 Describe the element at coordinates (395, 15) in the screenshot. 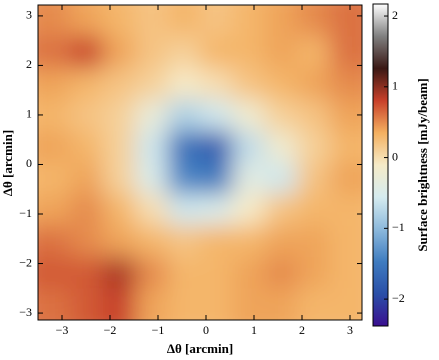

I see `colorbar-tick-label: 2` at that location.